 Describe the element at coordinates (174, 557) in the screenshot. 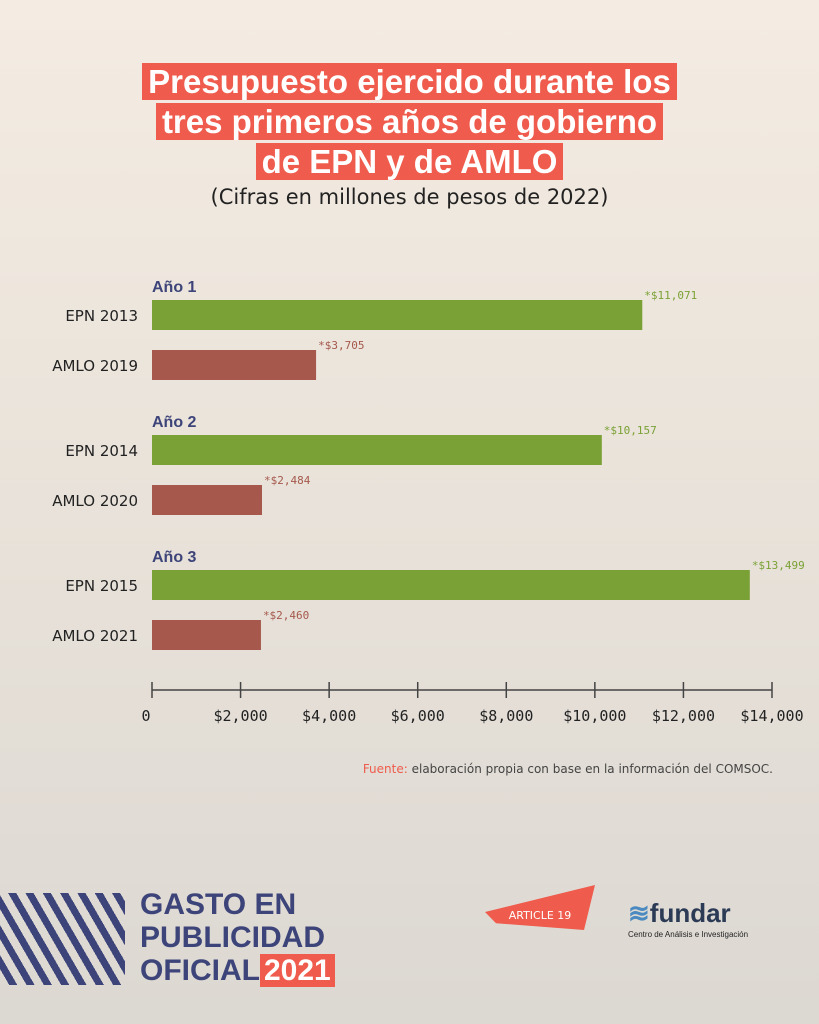

I see `group-label: Año 3` at that location.